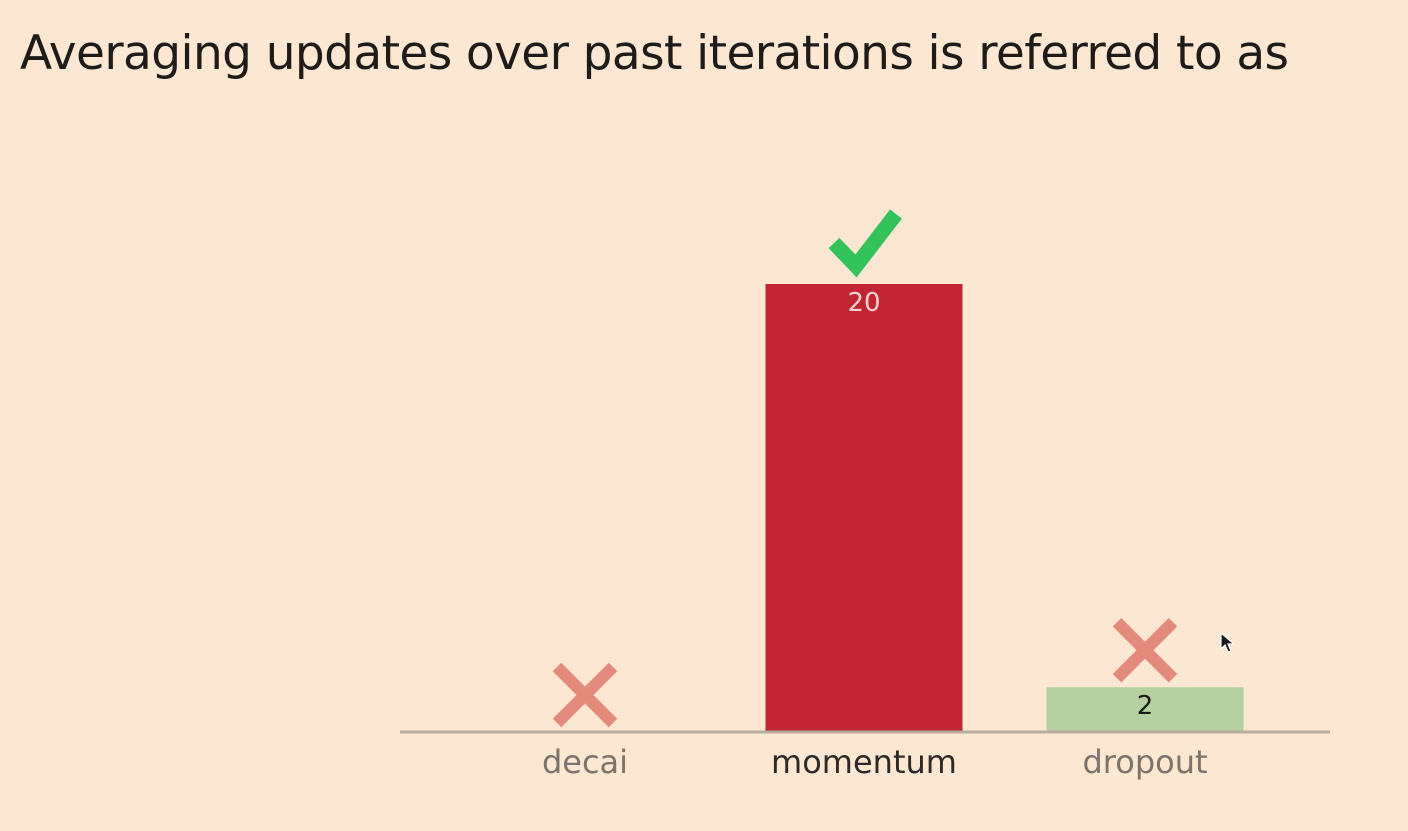  I want to click on cursor-pointer-icon, so click(1228, 642).